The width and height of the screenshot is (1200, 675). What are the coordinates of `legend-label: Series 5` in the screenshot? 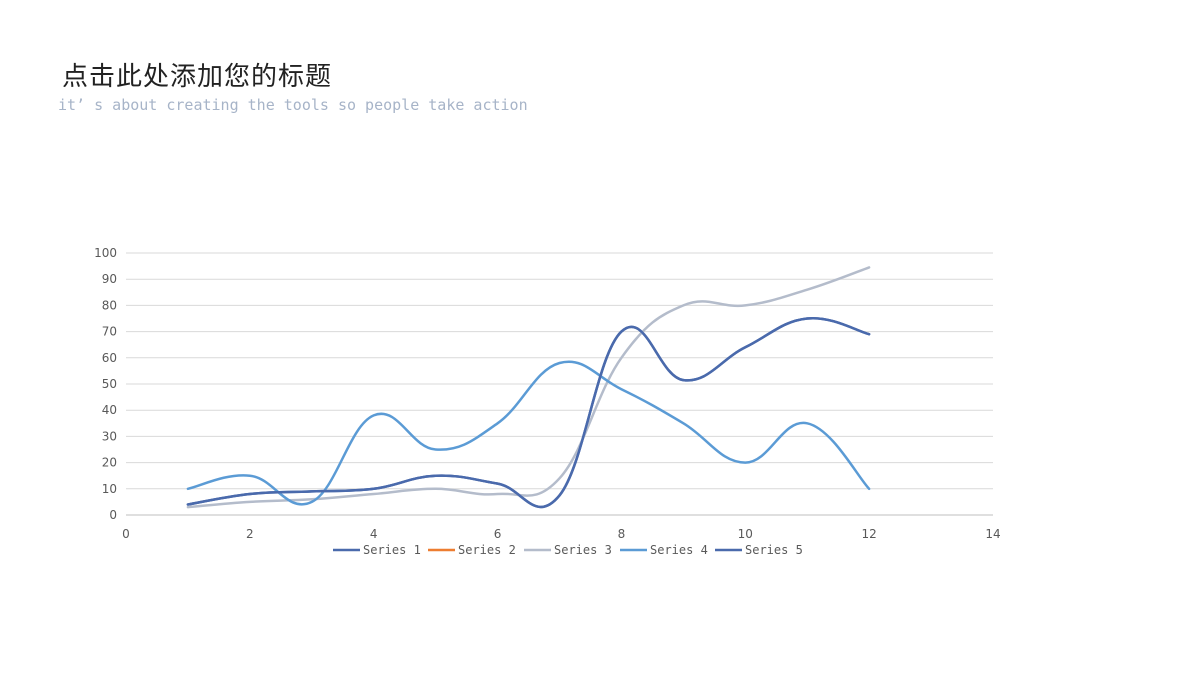 It's located at (774, 550).